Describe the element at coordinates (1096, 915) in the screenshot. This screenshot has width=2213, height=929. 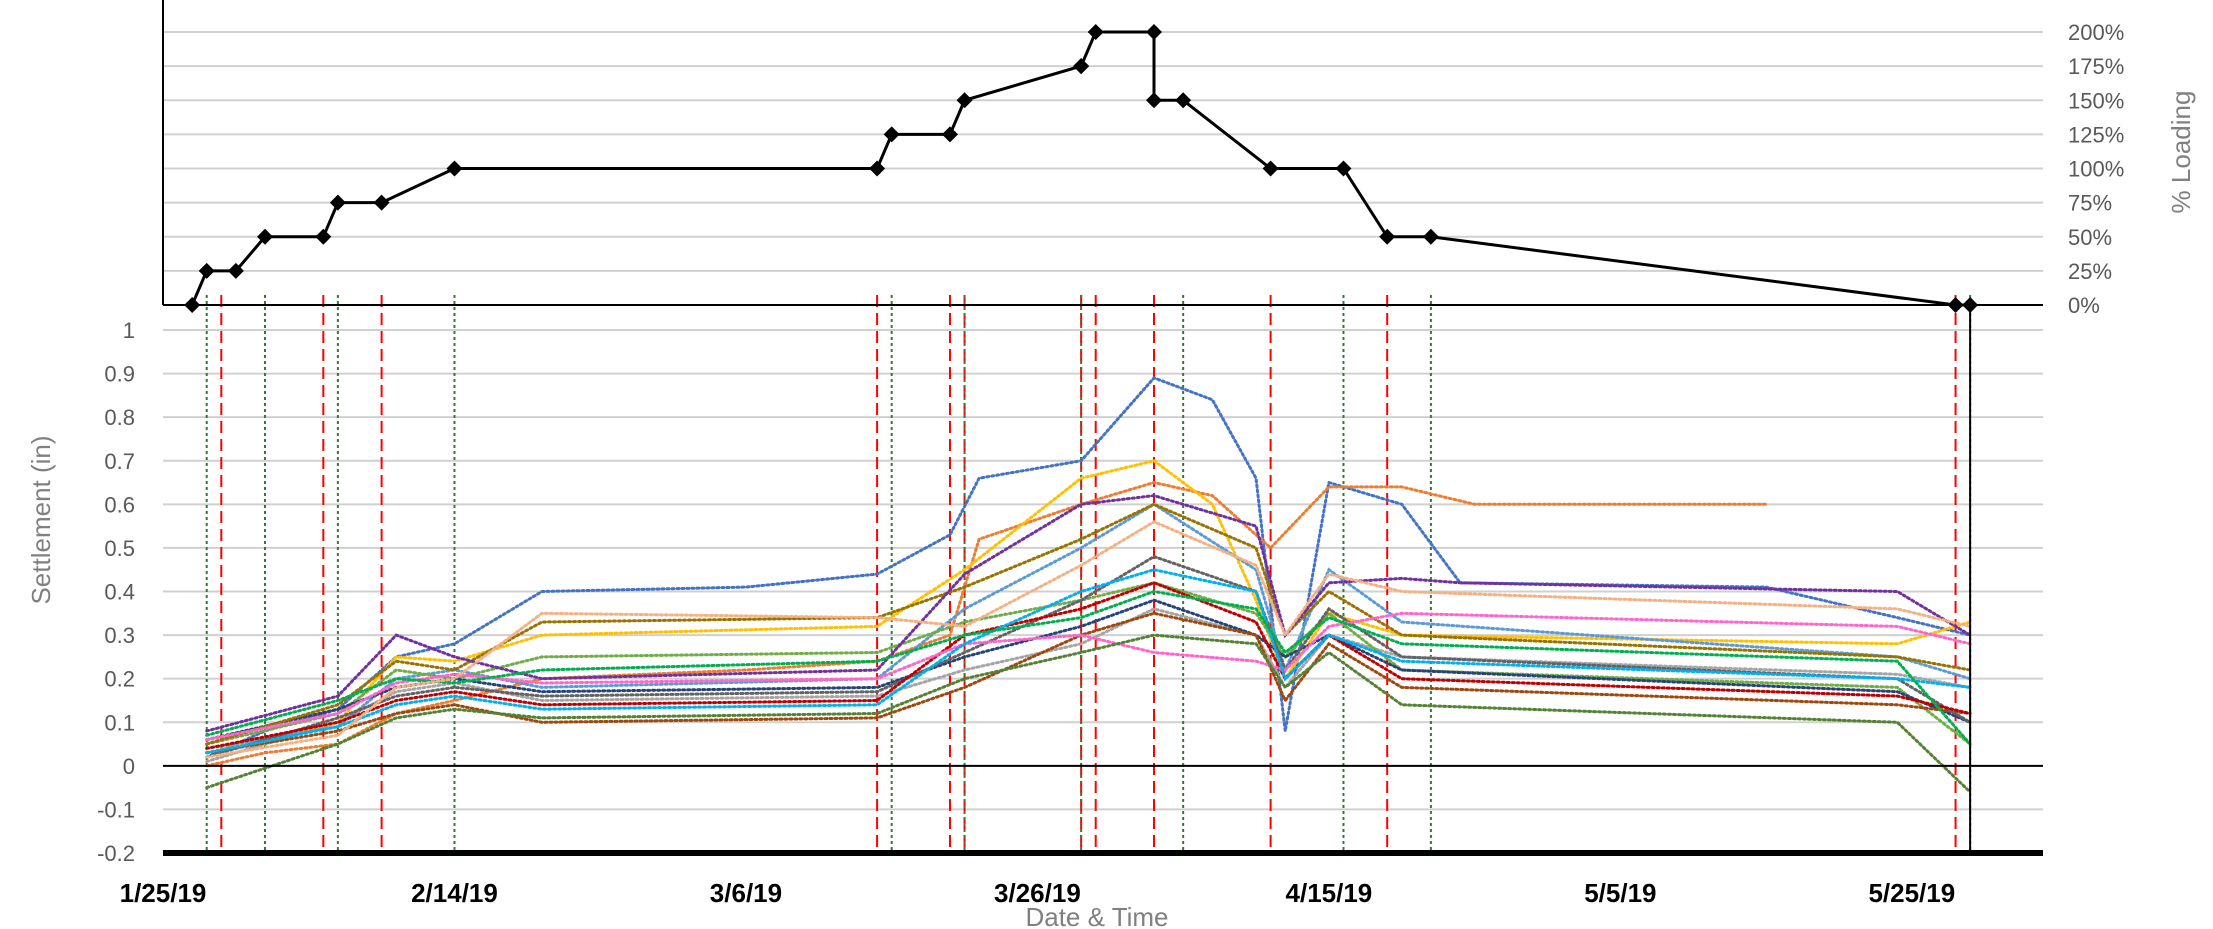
I see `x-axis-title: Date & Time` at that location.